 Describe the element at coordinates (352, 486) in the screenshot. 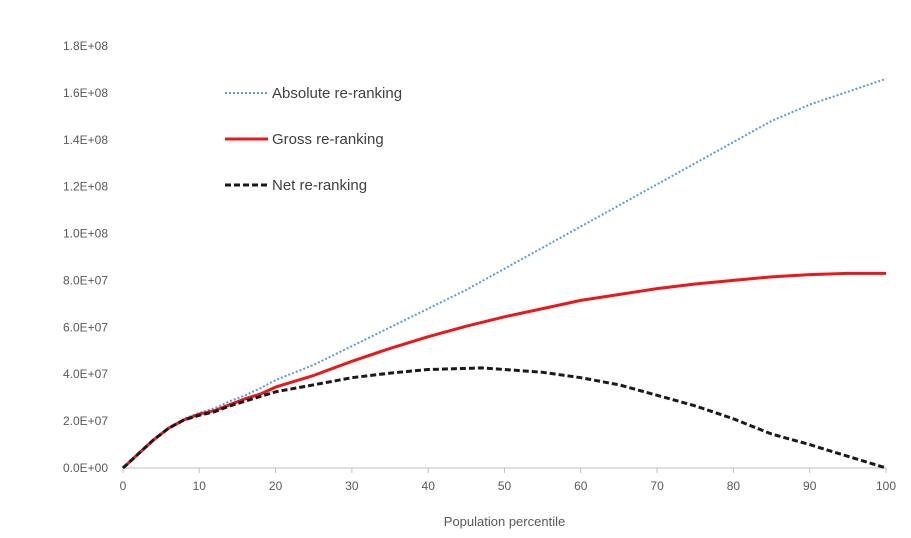

I see `x-tick-label: 30` at that location.